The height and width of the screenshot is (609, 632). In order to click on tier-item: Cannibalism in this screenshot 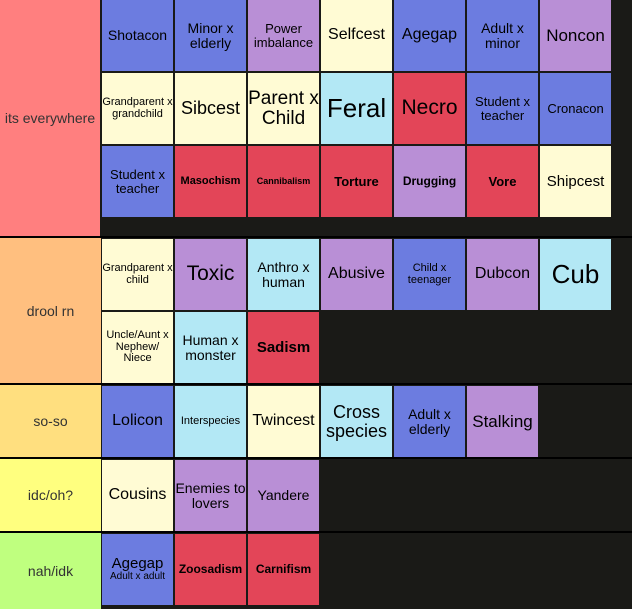, I will do `click(283, 181)`.